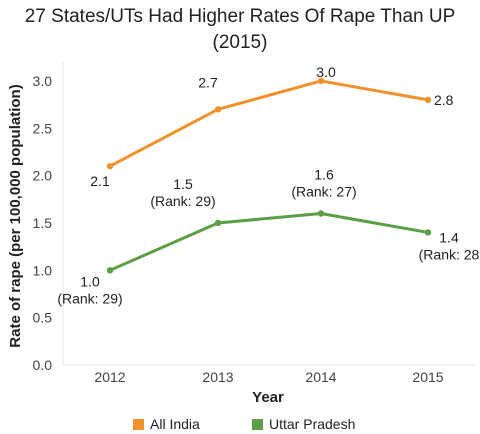  Describe the element at coordinates (43, 318) in the screenshot. I see `y-tick-label: 0.5` at that location.